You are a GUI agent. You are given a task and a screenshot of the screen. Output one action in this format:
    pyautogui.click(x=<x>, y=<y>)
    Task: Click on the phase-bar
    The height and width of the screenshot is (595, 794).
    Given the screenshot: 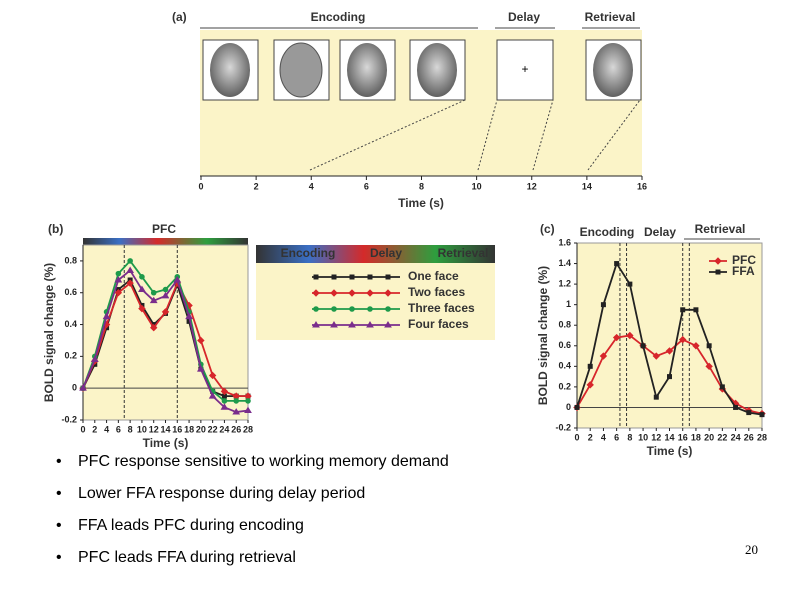 What is the action you would take?
    pyautogui.click(x=165, y=242)
    